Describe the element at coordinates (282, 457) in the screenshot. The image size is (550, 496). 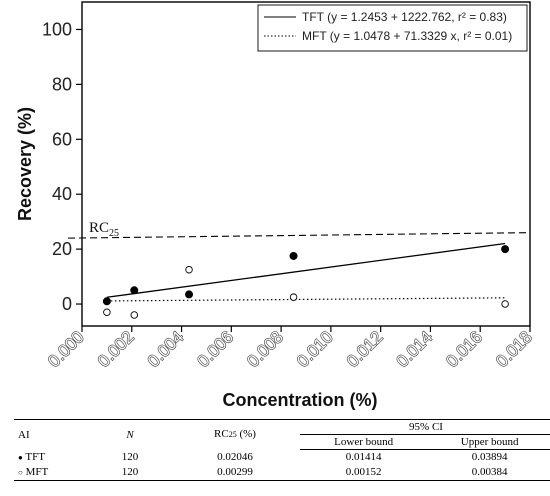
I see `table-row: ● TFT 120 0.02046 0.01414 0.03894` at that location.